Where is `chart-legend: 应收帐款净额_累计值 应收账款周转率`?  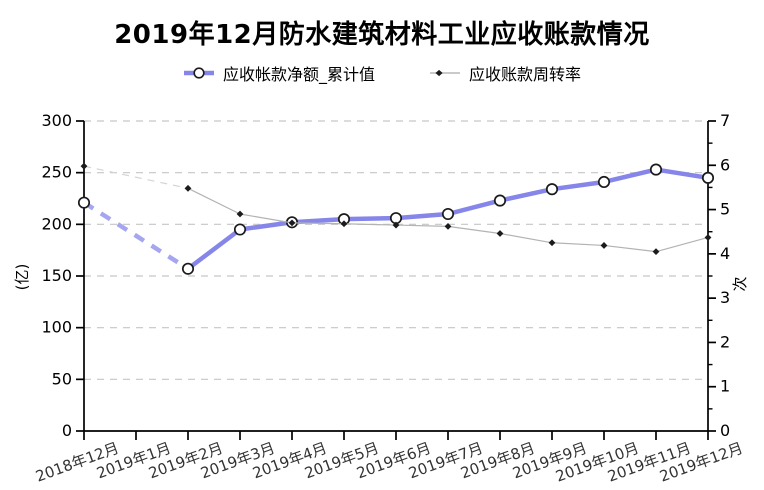
chart-legend: 应收帐款净额_累计值 应收账款周转率 is located at coordinates (382, 73).